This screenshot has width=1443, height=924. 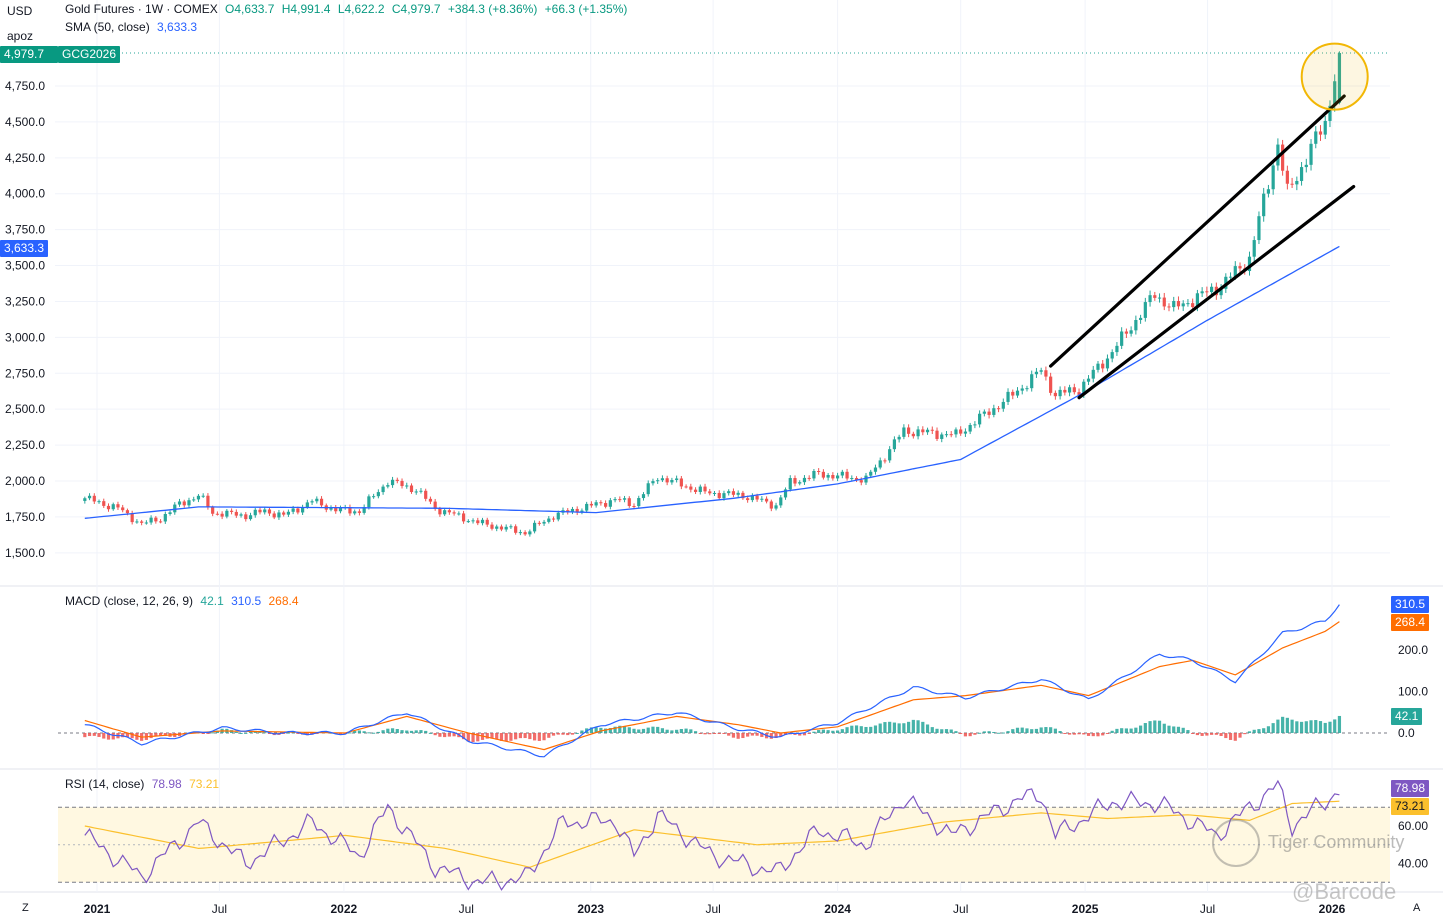 What do you see at coordinates (466, 909) in the screenshot?
I see `time-tick-label: Jul` at bounding box center [466, 909].